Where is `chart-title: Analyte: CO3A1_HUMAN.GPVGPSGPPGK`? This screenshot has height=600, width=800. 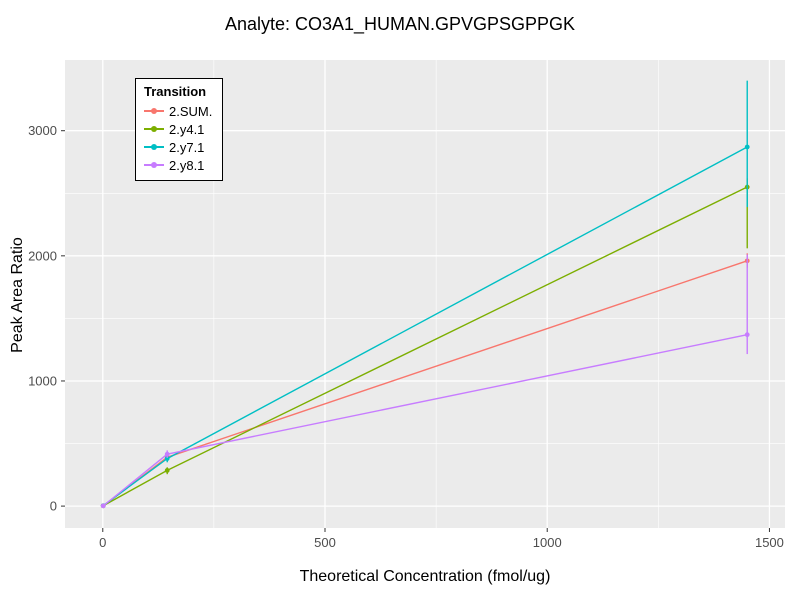
chart-title: Analyte: CO3A1_HUMAN.GPVGPSGPPGK is located at coordinates (400, 24).